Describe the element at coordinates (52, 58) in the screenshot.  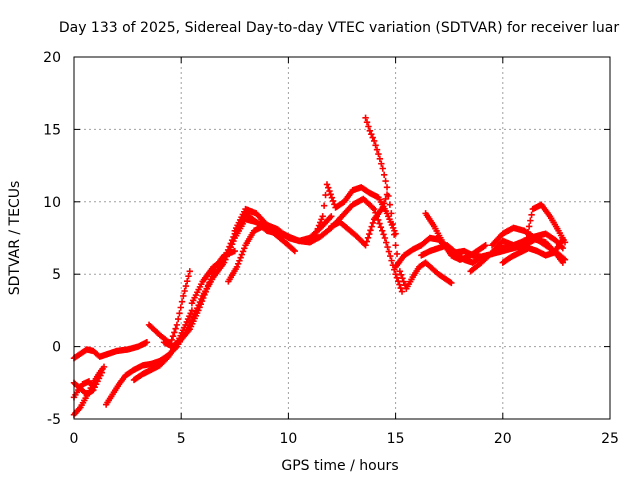
I see `y-tick-label: 20` at that location.